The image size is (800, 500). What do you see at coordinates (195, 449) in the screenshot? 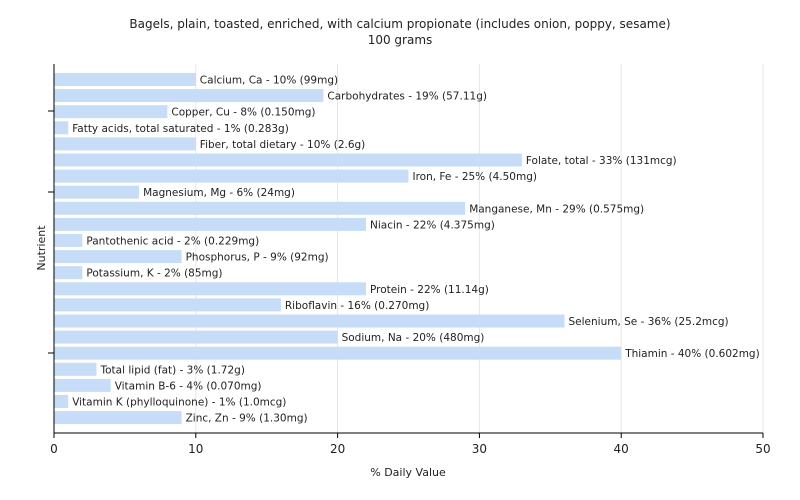
I see `x-tick-label: 10` at bounding box center [195, 449].